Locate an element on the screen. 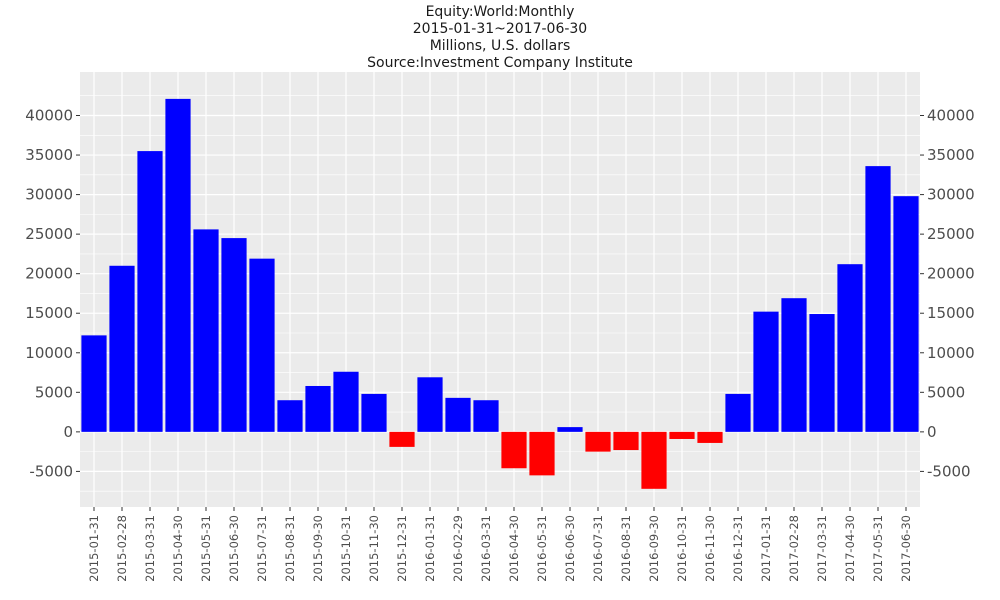 This screenshot has height=600, width=1000. x-tick-label: 2017-04-30 is located at coordinates (850, 548).